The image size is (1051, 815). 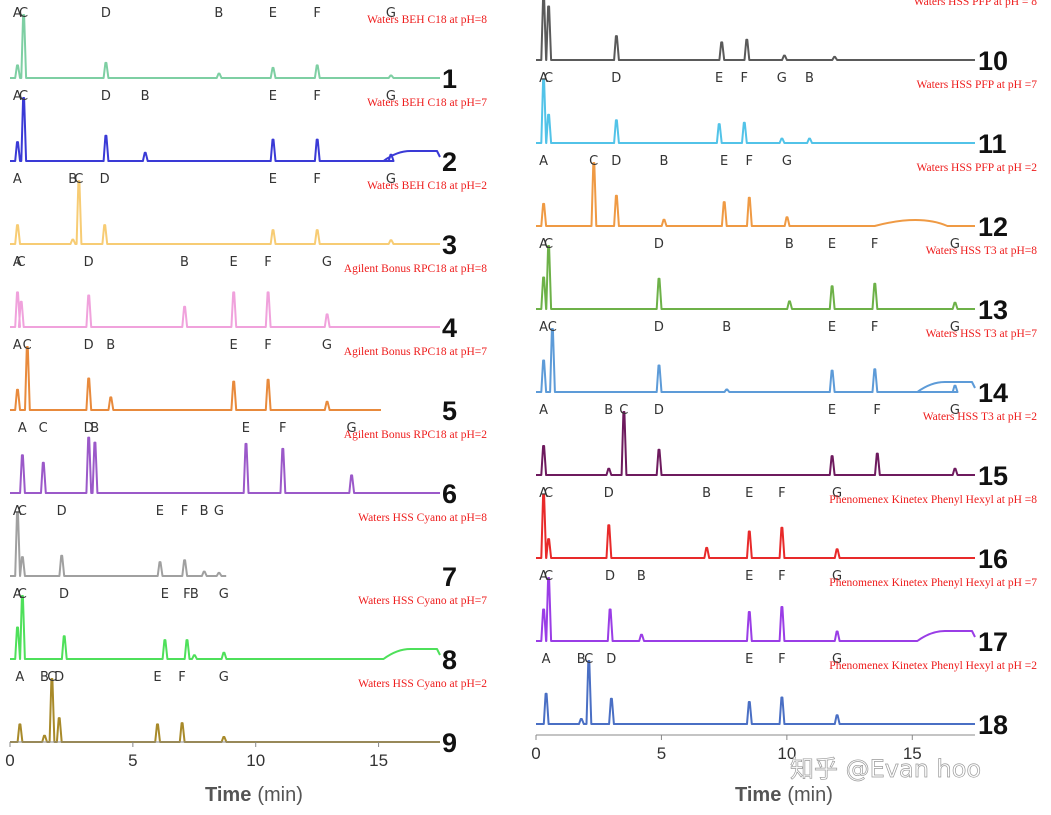 What do you see at coordinates (218, 13) in the screenshot?
I see `peak-label-1-B: B` at bounding box center [218, 13].